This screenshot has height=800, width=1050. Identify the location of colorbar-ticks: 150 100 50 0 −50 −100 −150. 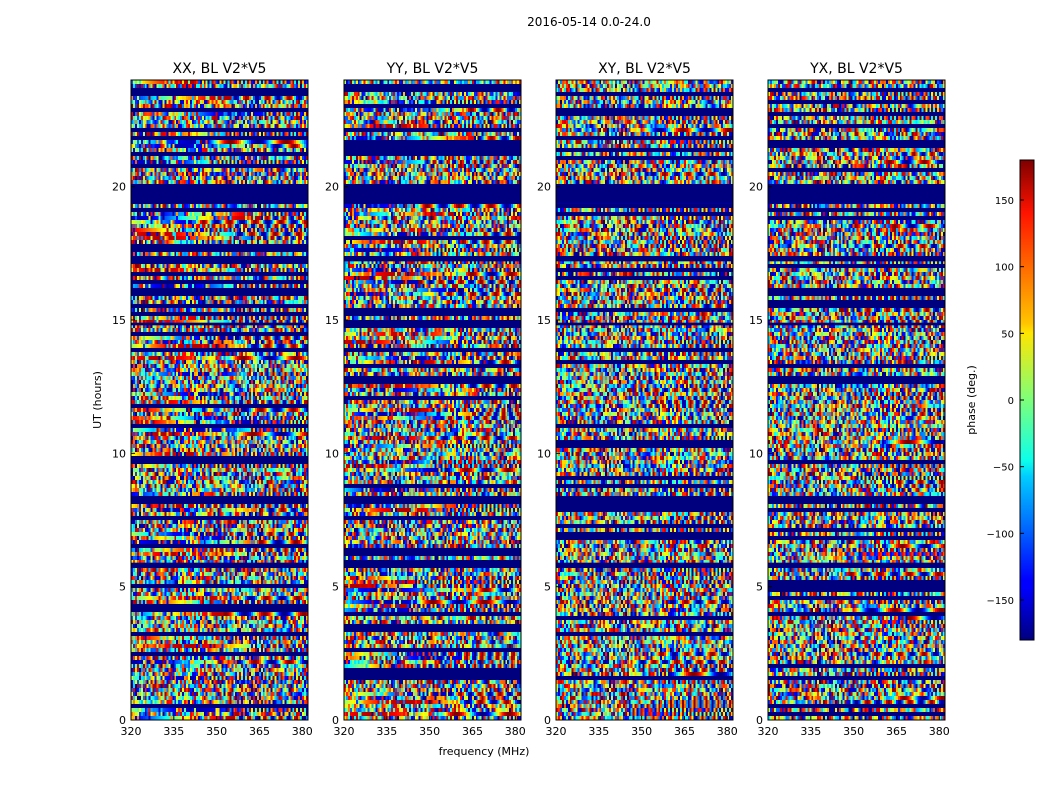
(1005, 401).